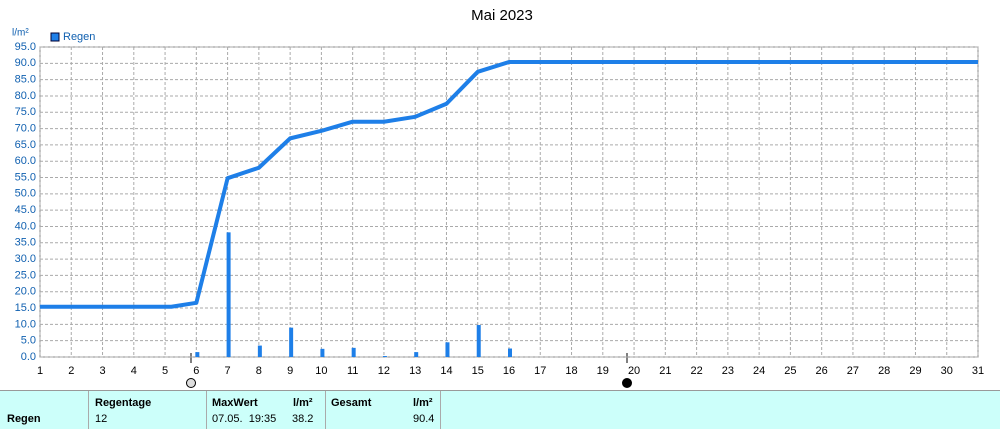 This screenshot has width=1000, height=429. I want to click on x-tick-label: 1, so click(40, 371).